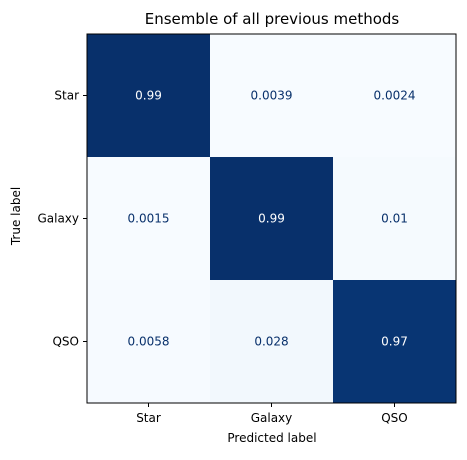  I want to click on cell-value-label-1-1: 0.99, so click(271, 219).